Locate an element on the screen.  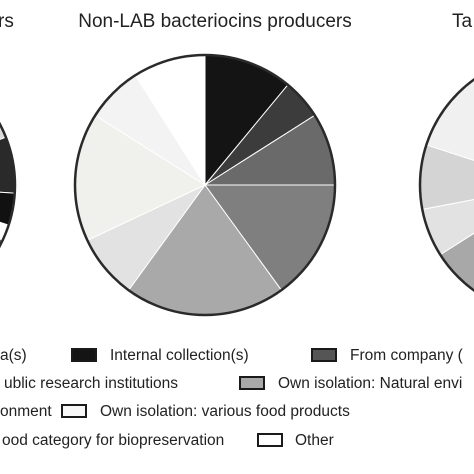
legend-label: Own isolation: Natural envi is located at coordinates (370, 383).